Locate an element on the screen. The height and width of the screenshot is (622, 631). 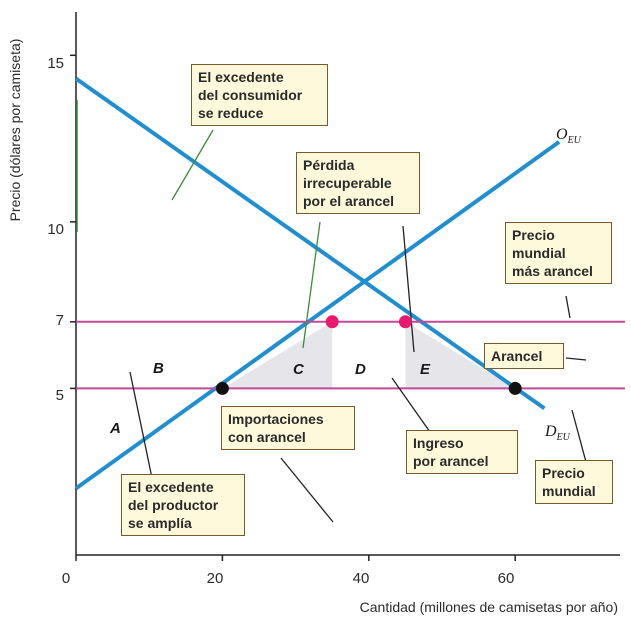
callout-line: se reduce is located at coordinates (231, 113).